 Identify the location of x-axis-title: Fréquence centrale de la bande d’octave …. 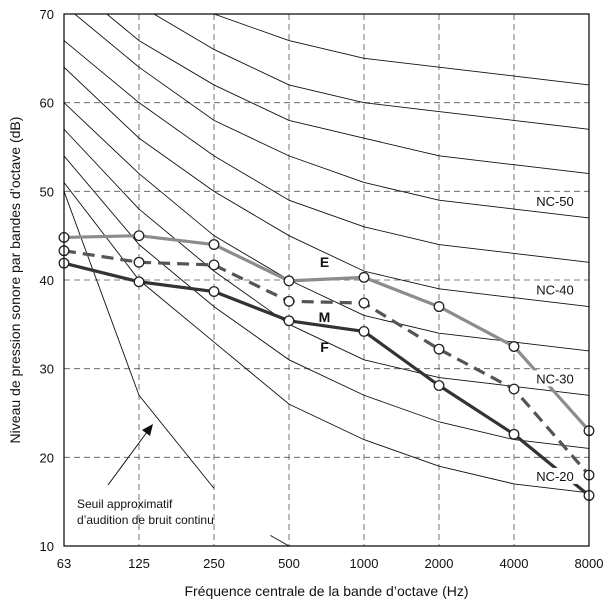
(326, 591).